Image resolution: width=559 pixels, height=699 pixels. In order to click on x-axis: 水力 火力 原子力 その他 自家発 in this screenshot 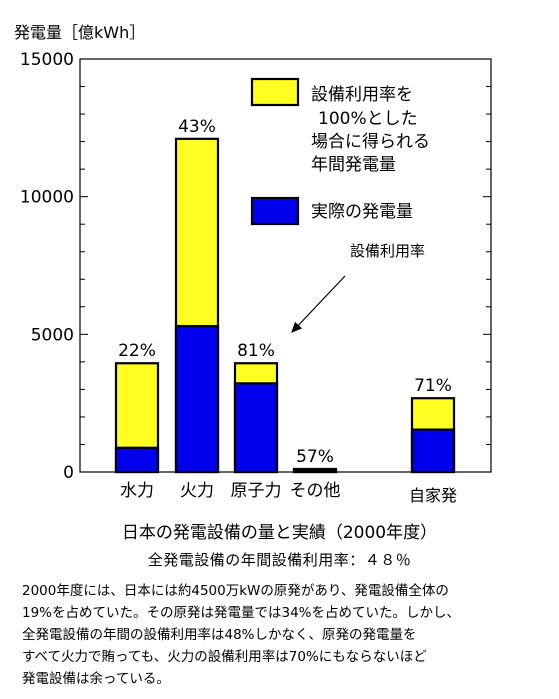, I will do `click(288, 493)`.